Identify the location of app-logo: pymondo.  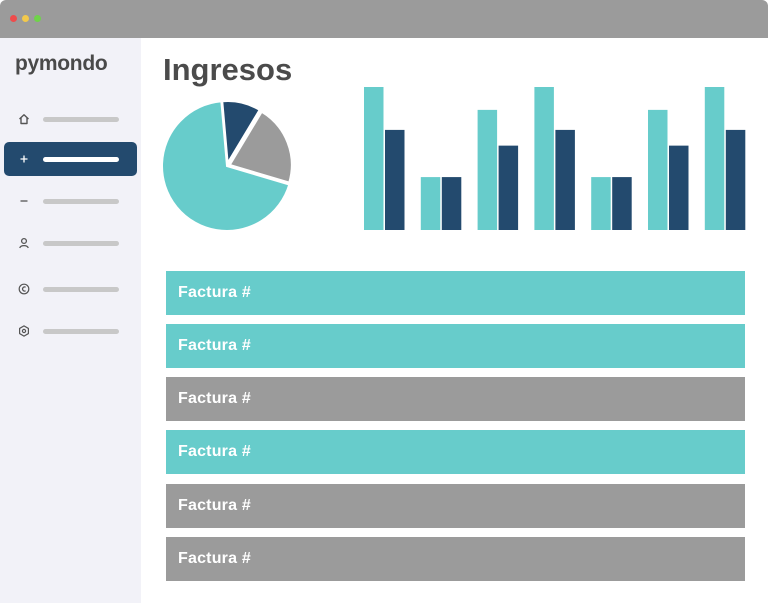
(61, 63).